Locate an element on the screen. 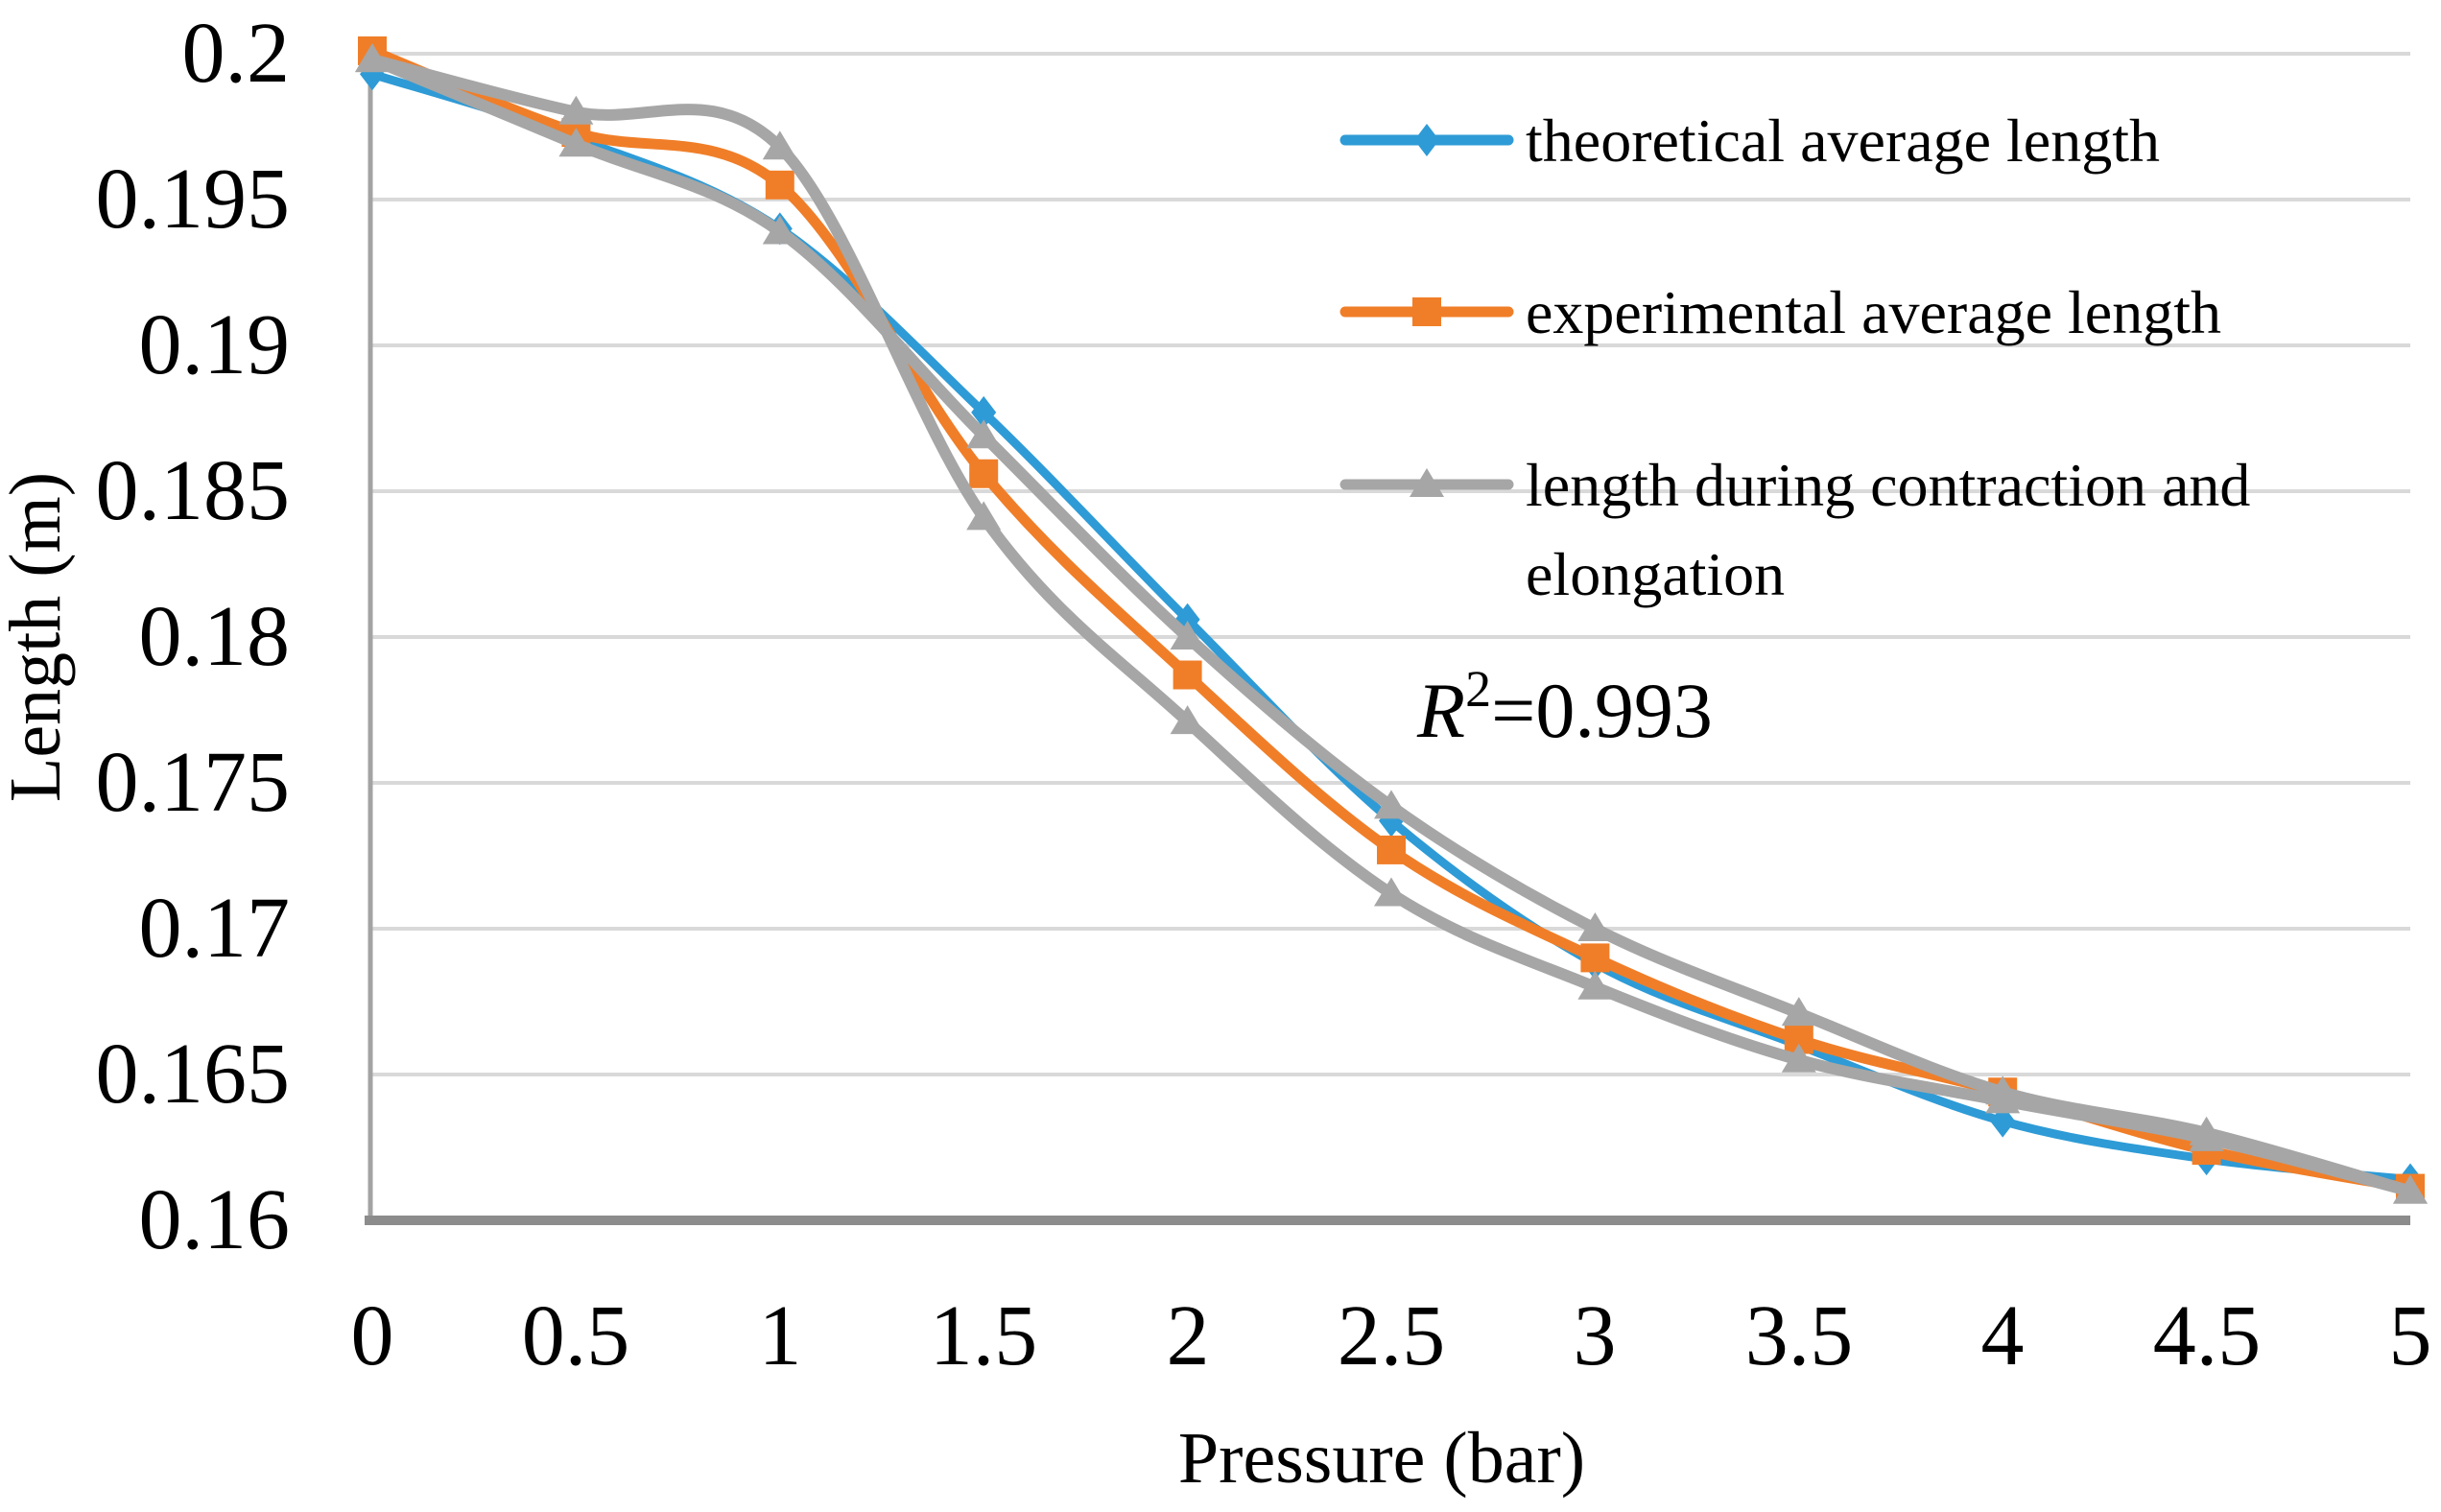 Image resolution: width=2441 pixels, height=1512 pixels. x-tick: 2 is located at coordinates (1189, 1335).